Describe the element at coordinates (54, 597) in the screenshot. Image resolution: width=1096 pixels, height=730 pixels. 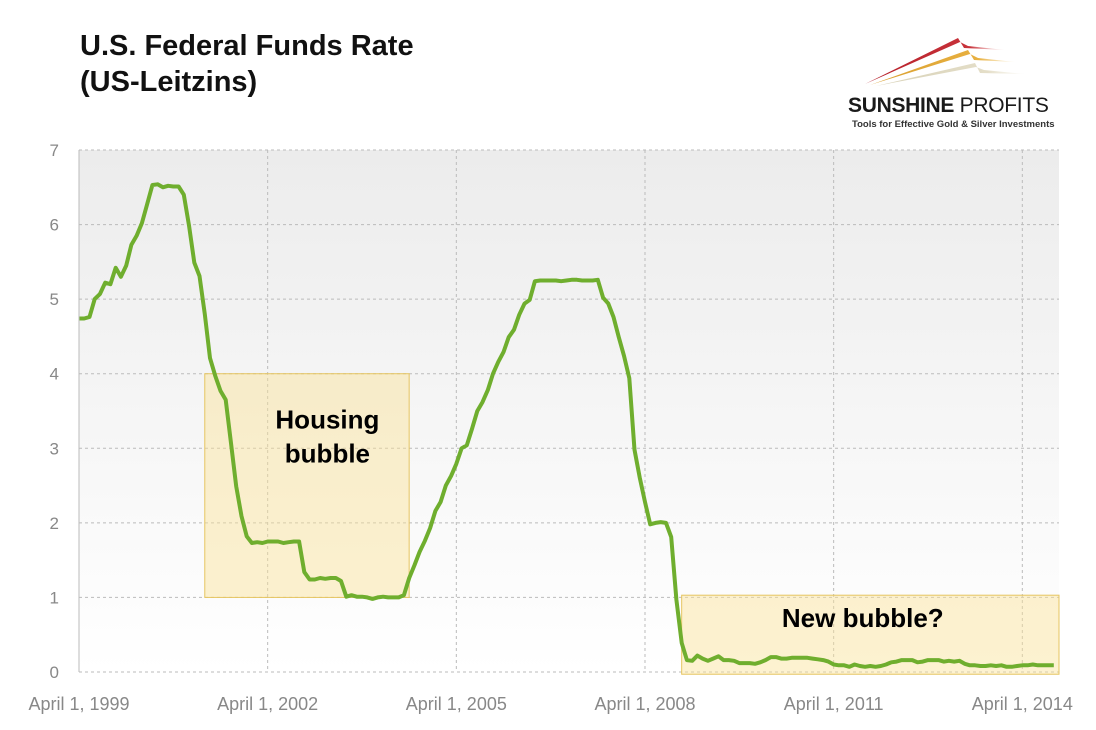
I see `y-tick-label: 1` at that location.